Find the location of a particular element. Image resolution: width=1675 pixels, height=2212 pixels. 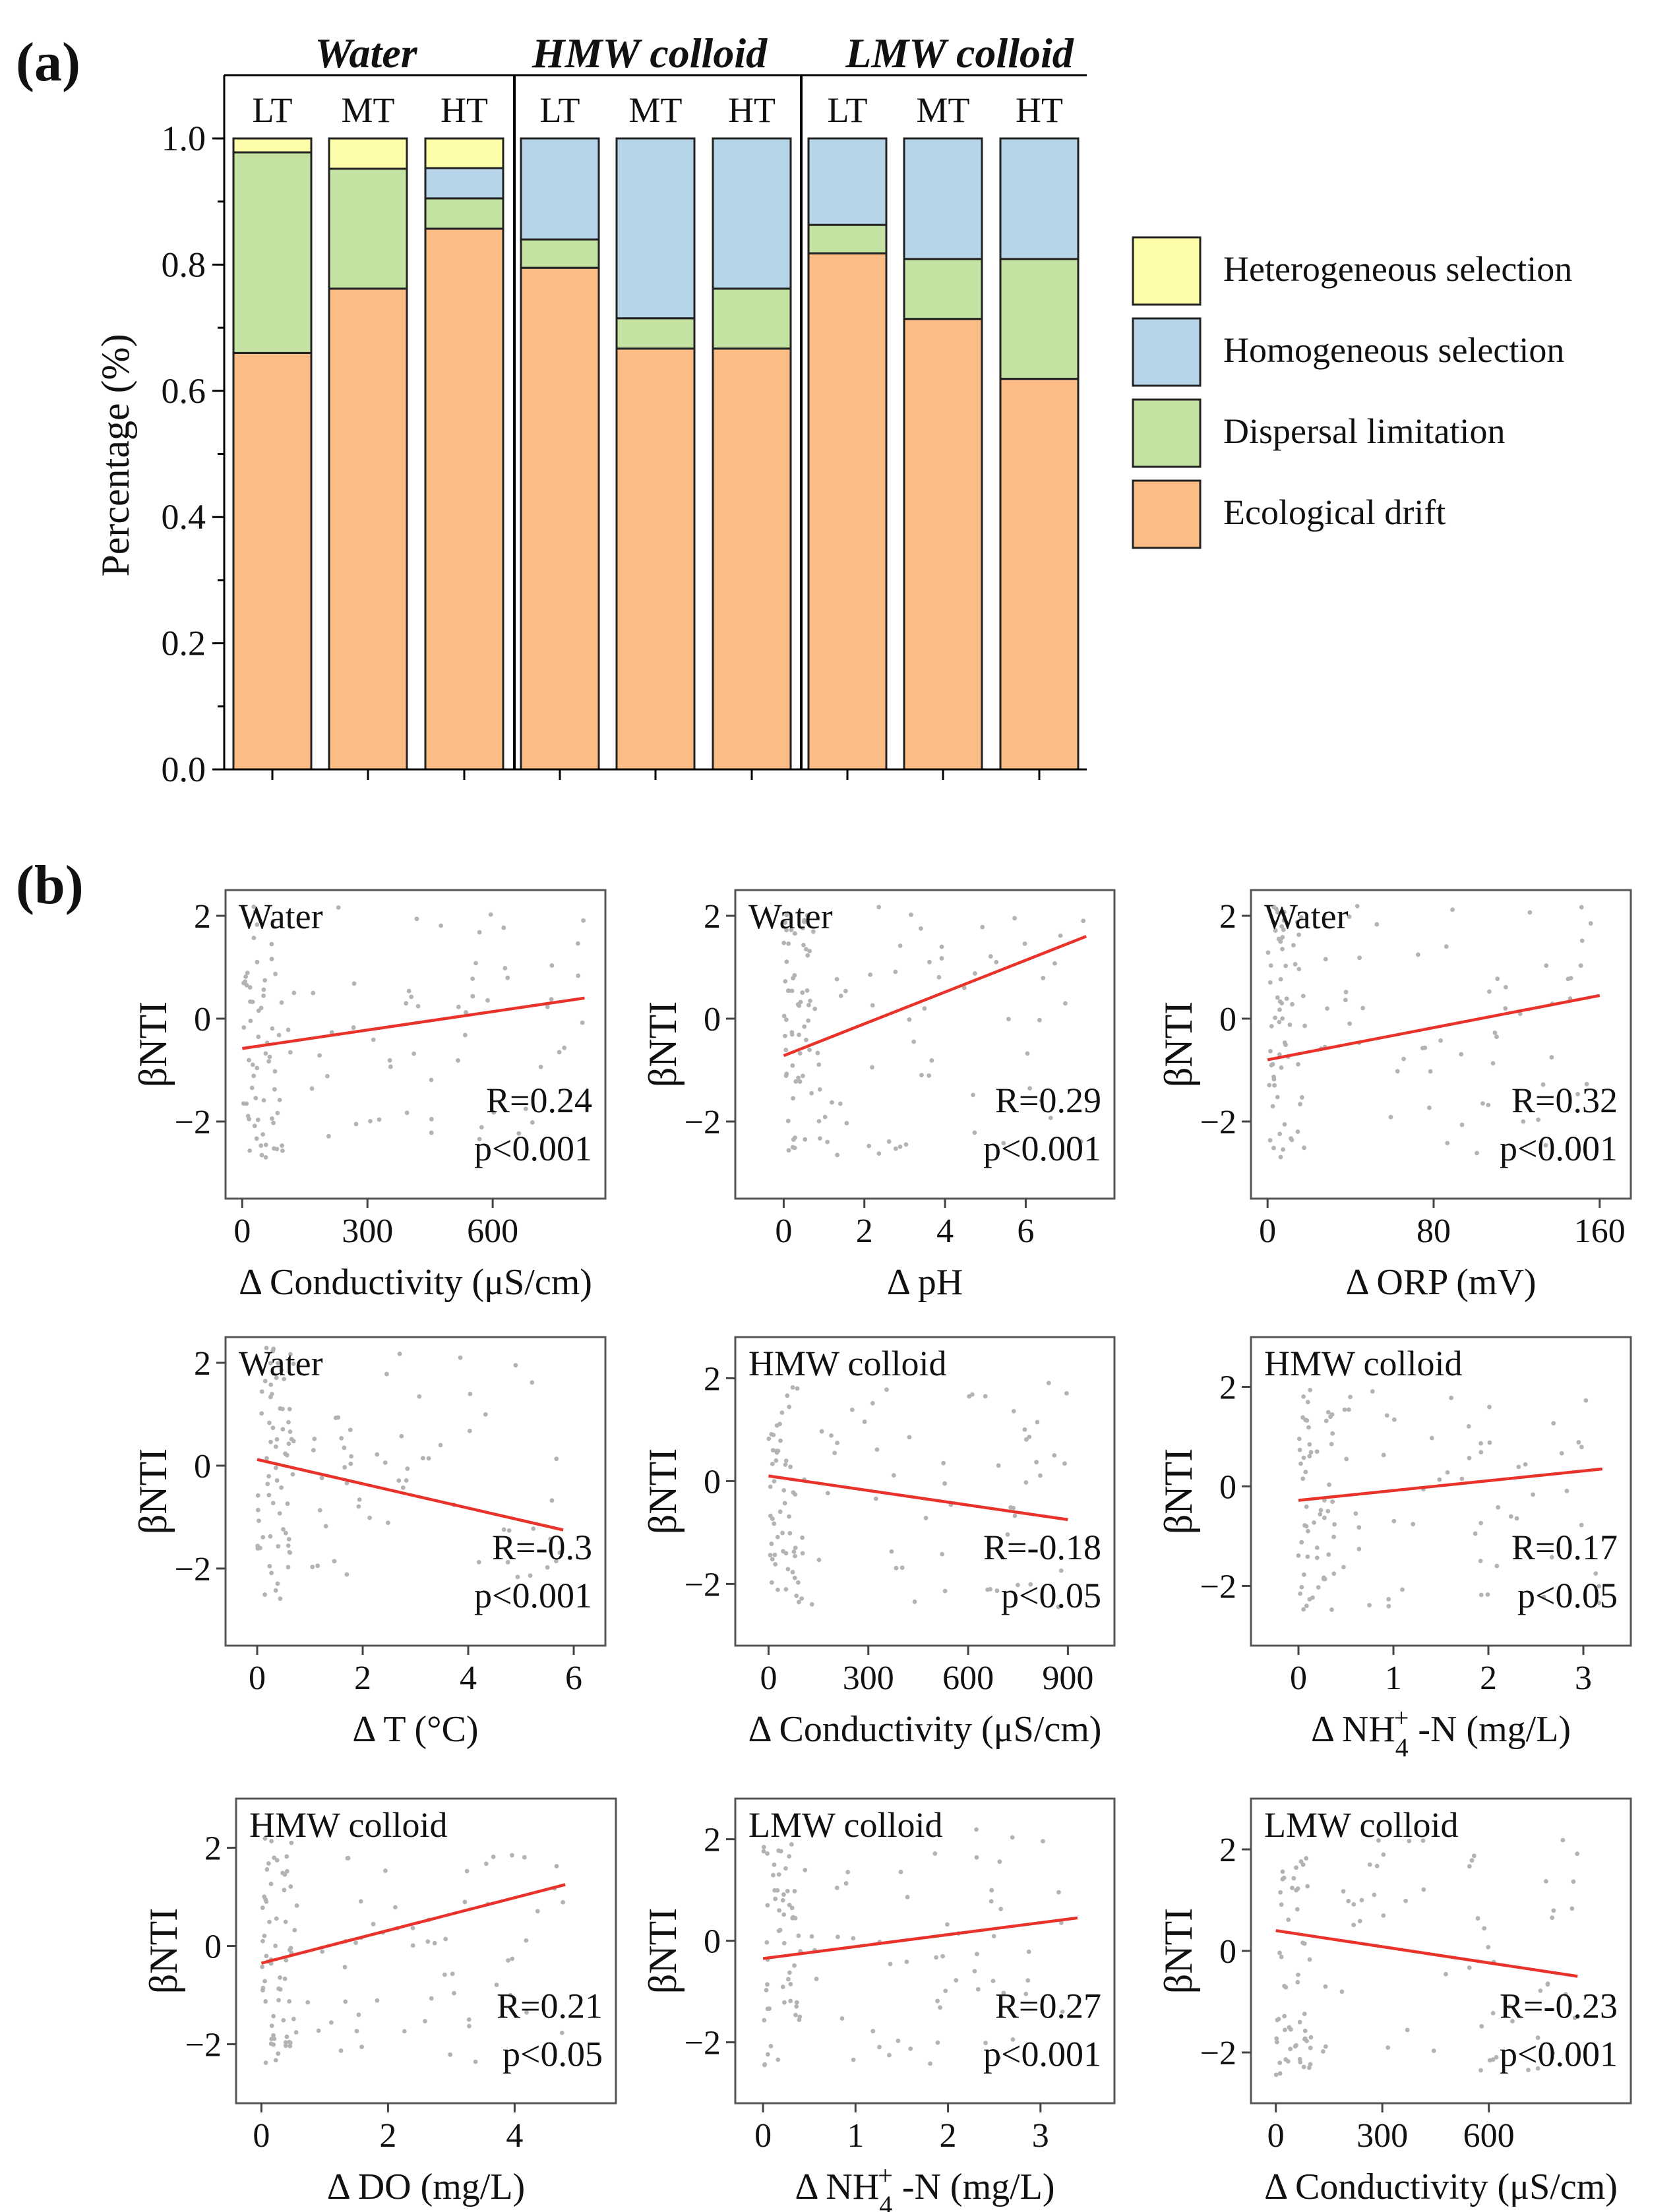

y-tick-label: 2 is located at coordinates (213, 1849).